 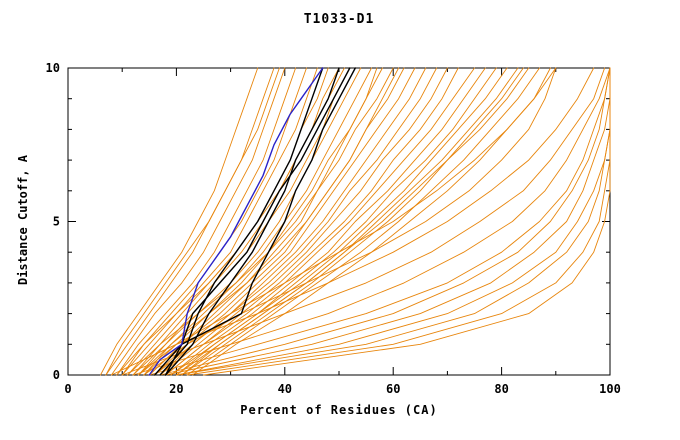 What do you see at coordinates (176, 389) in the screenshot?
I see `x-tick-label: 20` at bounding box center [176, 389].